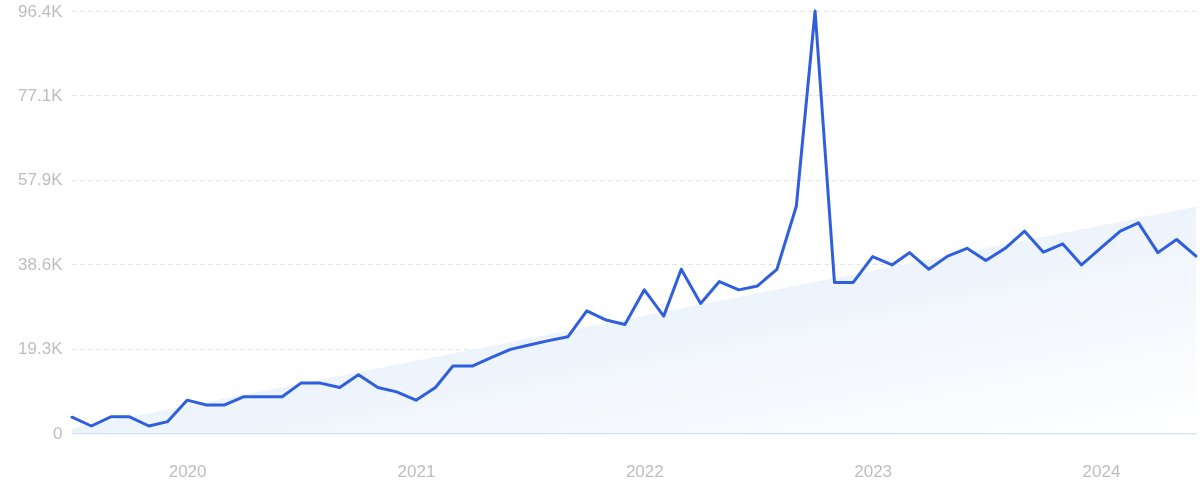 This screenshot has width=1200, height=499. What do you see at coordinates (416, 471) in the screenshot?
I see `x-tick-label: 2021` at bounding box center [416, 471].